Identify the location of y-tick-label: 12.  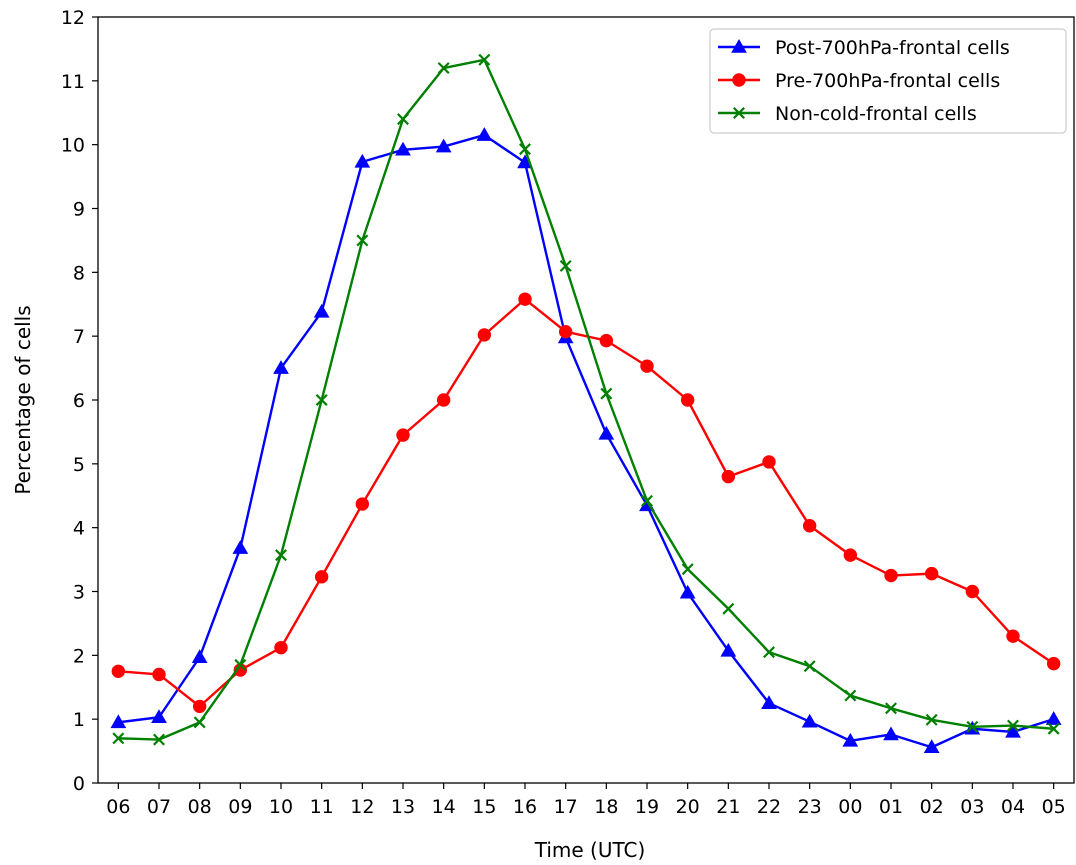
(73, 18).